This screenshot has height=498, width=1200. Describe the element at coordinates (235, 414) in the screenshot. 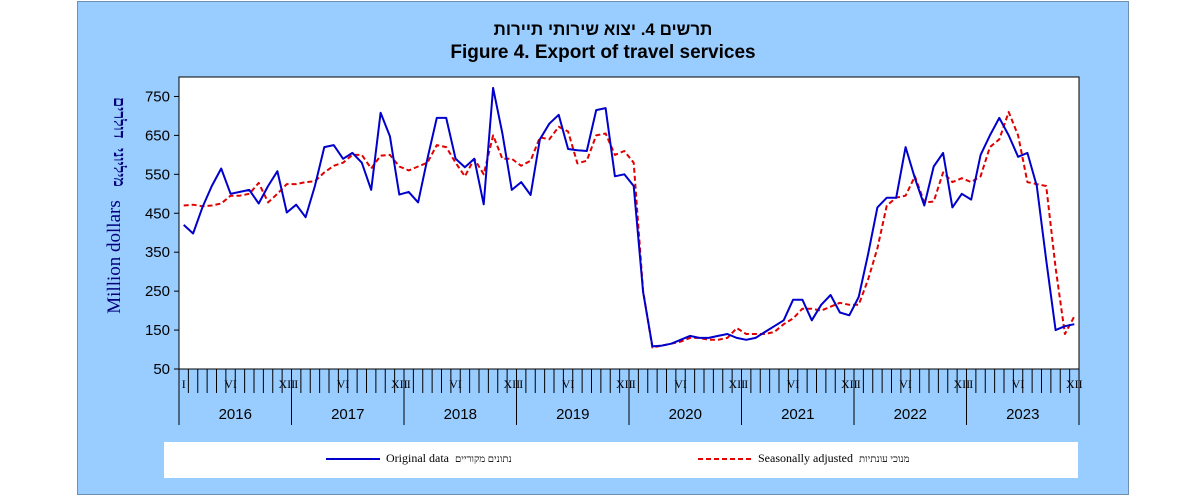

I see `year-label: 2016` at that location.